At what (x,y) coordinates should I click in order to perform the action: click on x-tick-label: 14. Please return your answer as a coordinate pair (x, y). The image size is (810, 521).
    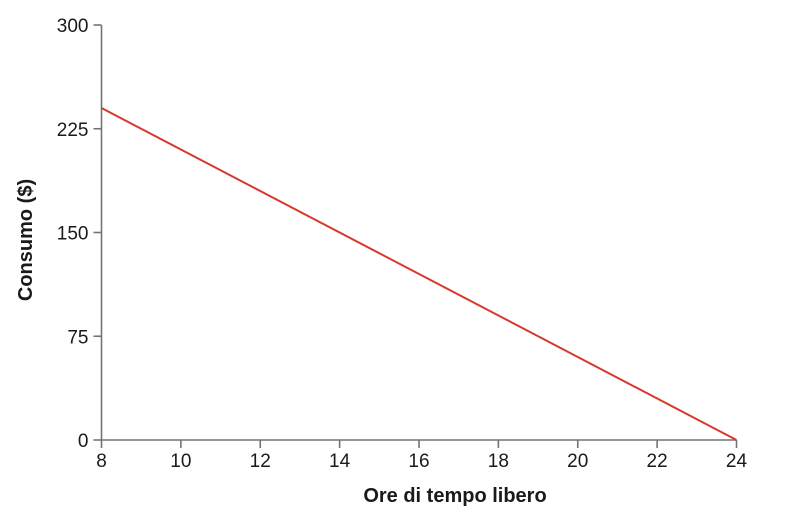
    Looking at the image, I should click on (340, 461).